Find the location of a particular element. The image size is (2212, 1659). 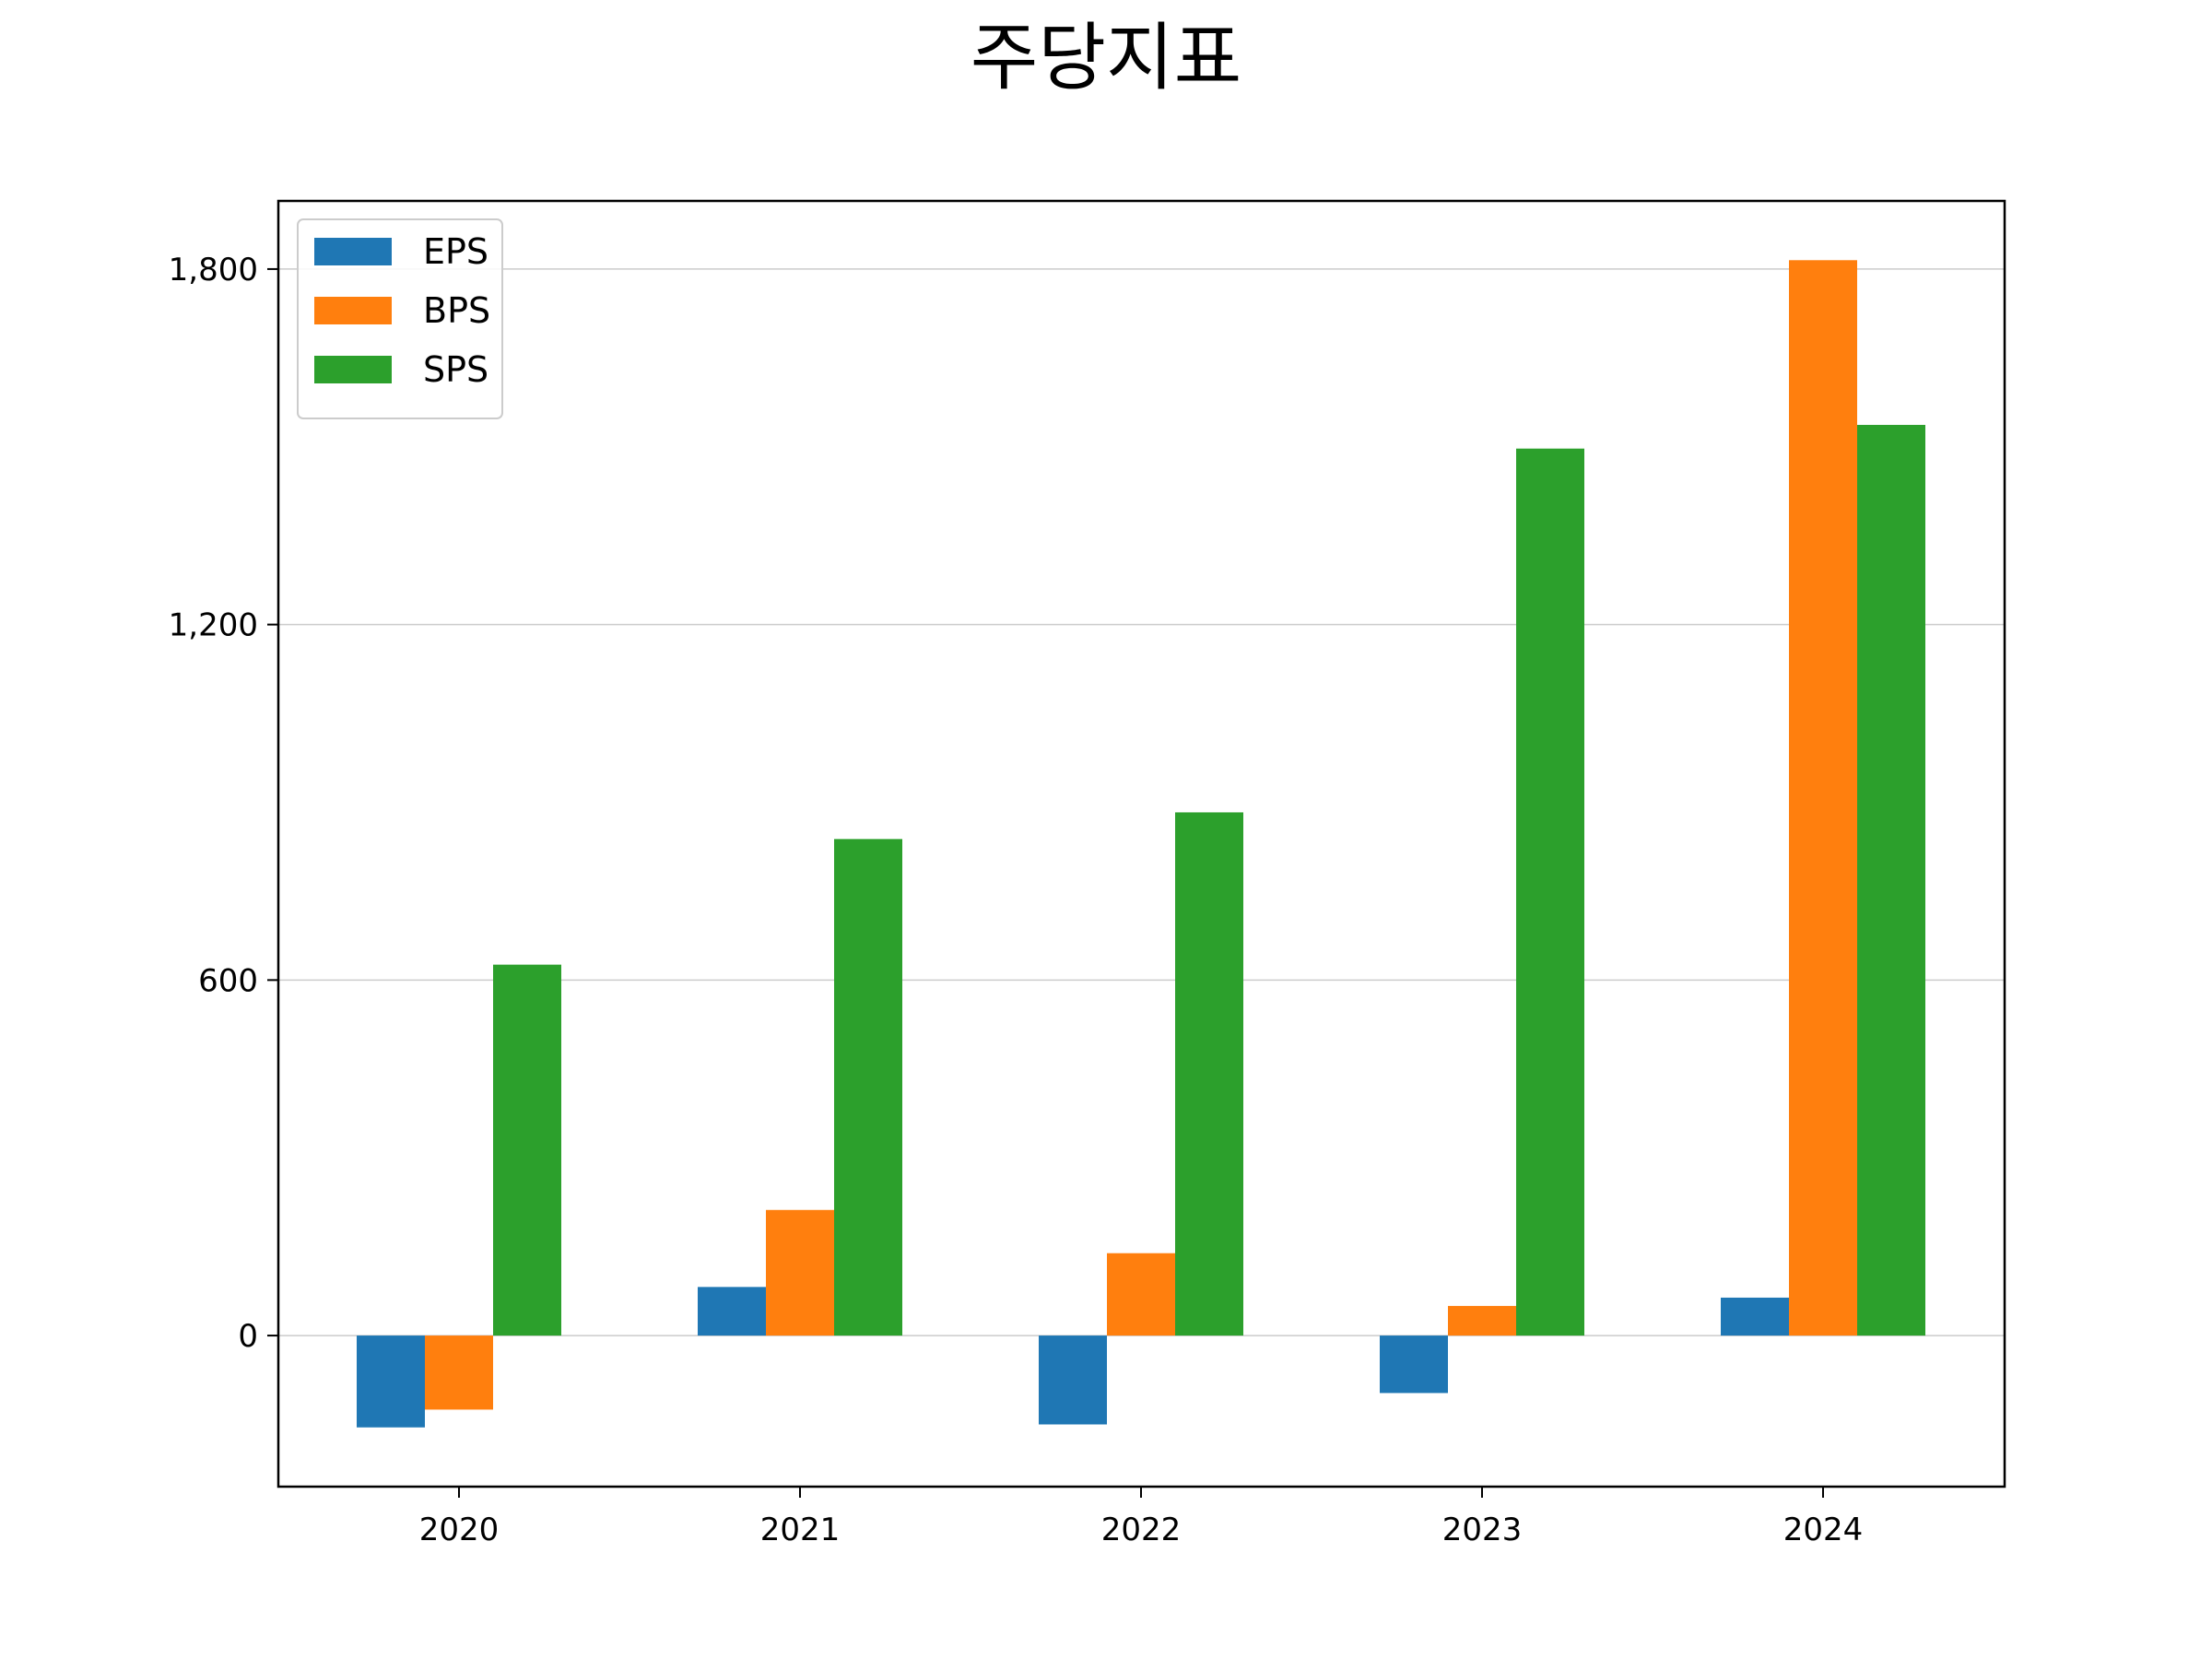

legend-swatch-sps is located at coordinates (353, 369).